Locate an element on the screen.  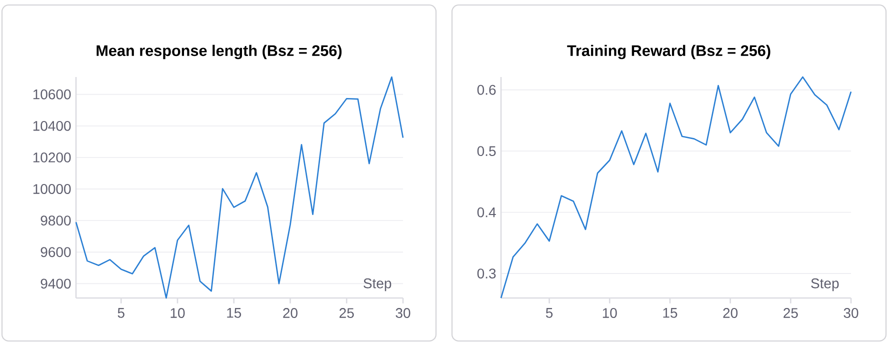
chart-title: Training Reward (Bsz = 256) is located at coordinates (668, 52).